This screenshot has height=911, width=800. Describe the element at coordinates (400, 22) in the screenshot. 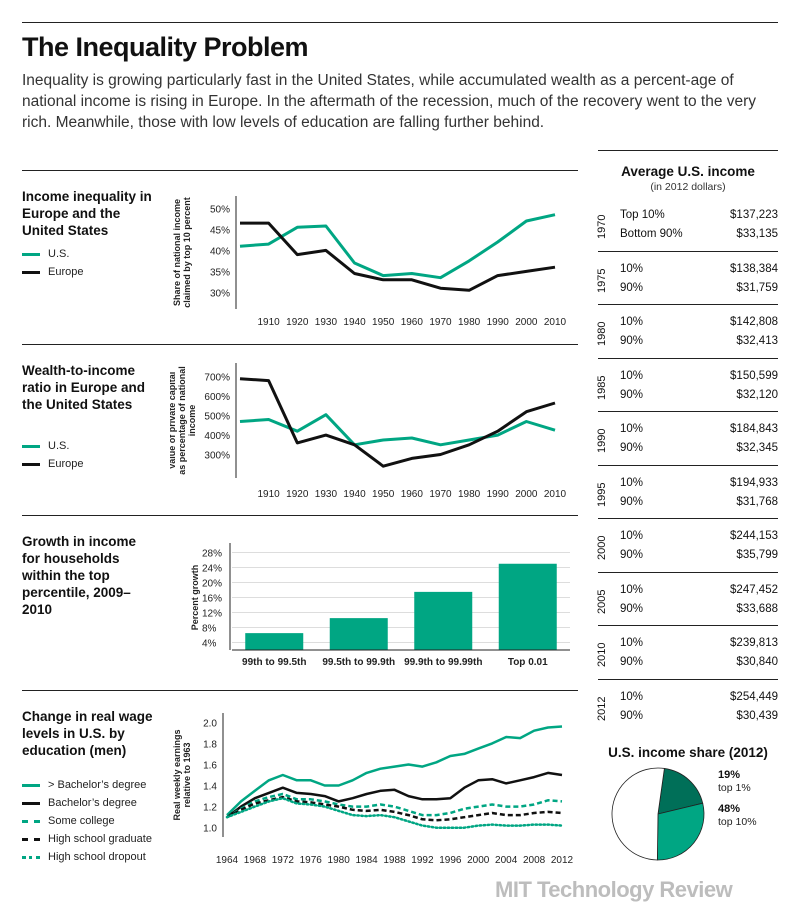

I see `top-rule` at that location.